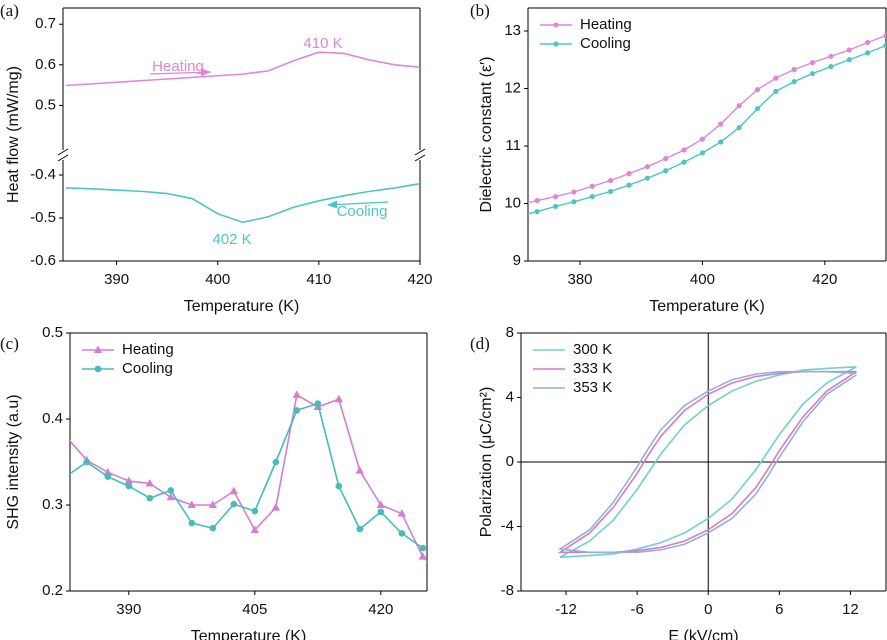 The image size is (887, 640). Describe the element at coordinates (357, 204) in the screenshot. I see `cooling-arrow` at that location.